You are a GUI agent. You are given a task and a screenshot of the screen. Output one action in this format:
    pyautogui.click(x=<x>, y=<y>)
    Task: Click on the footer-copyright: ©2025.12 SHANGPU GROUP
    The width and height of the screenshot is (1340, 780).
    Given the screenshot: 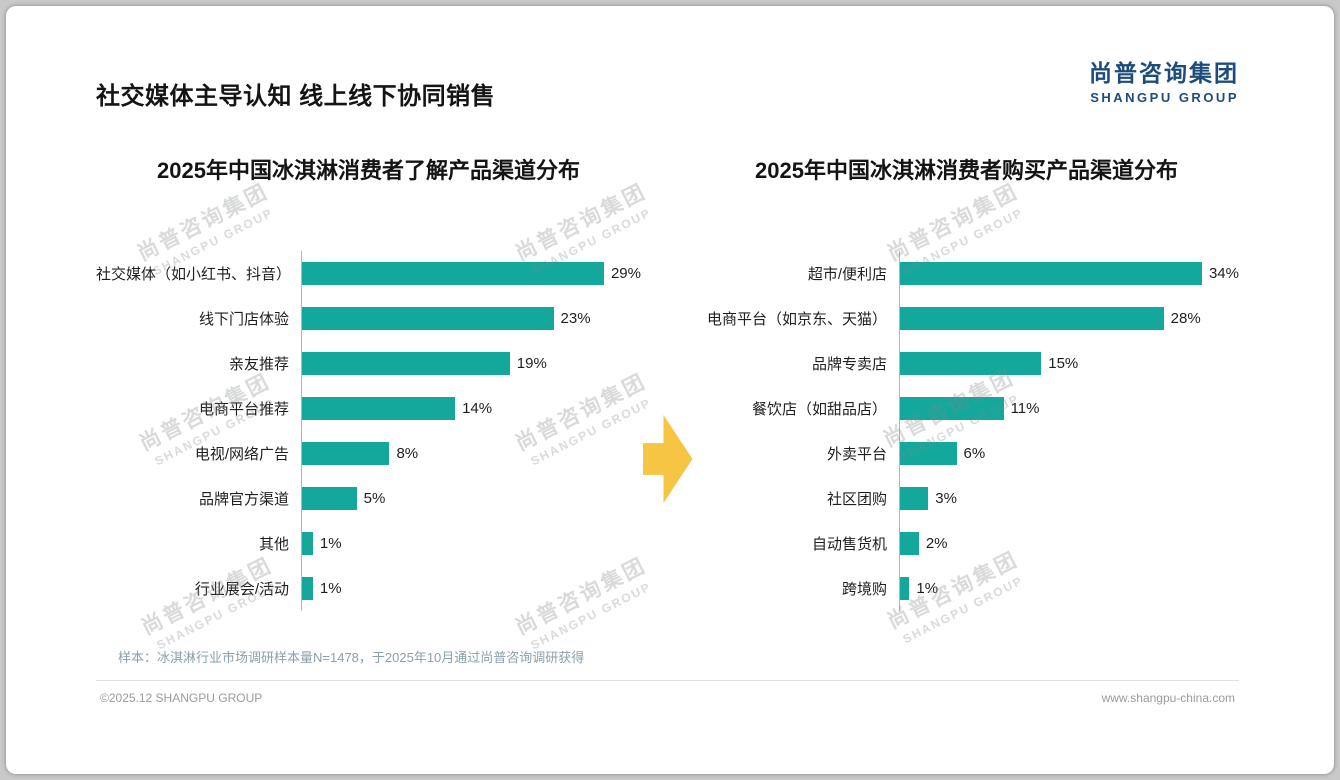 What is the action you would take?
    pyautogui.click(x=181, y=698)
    